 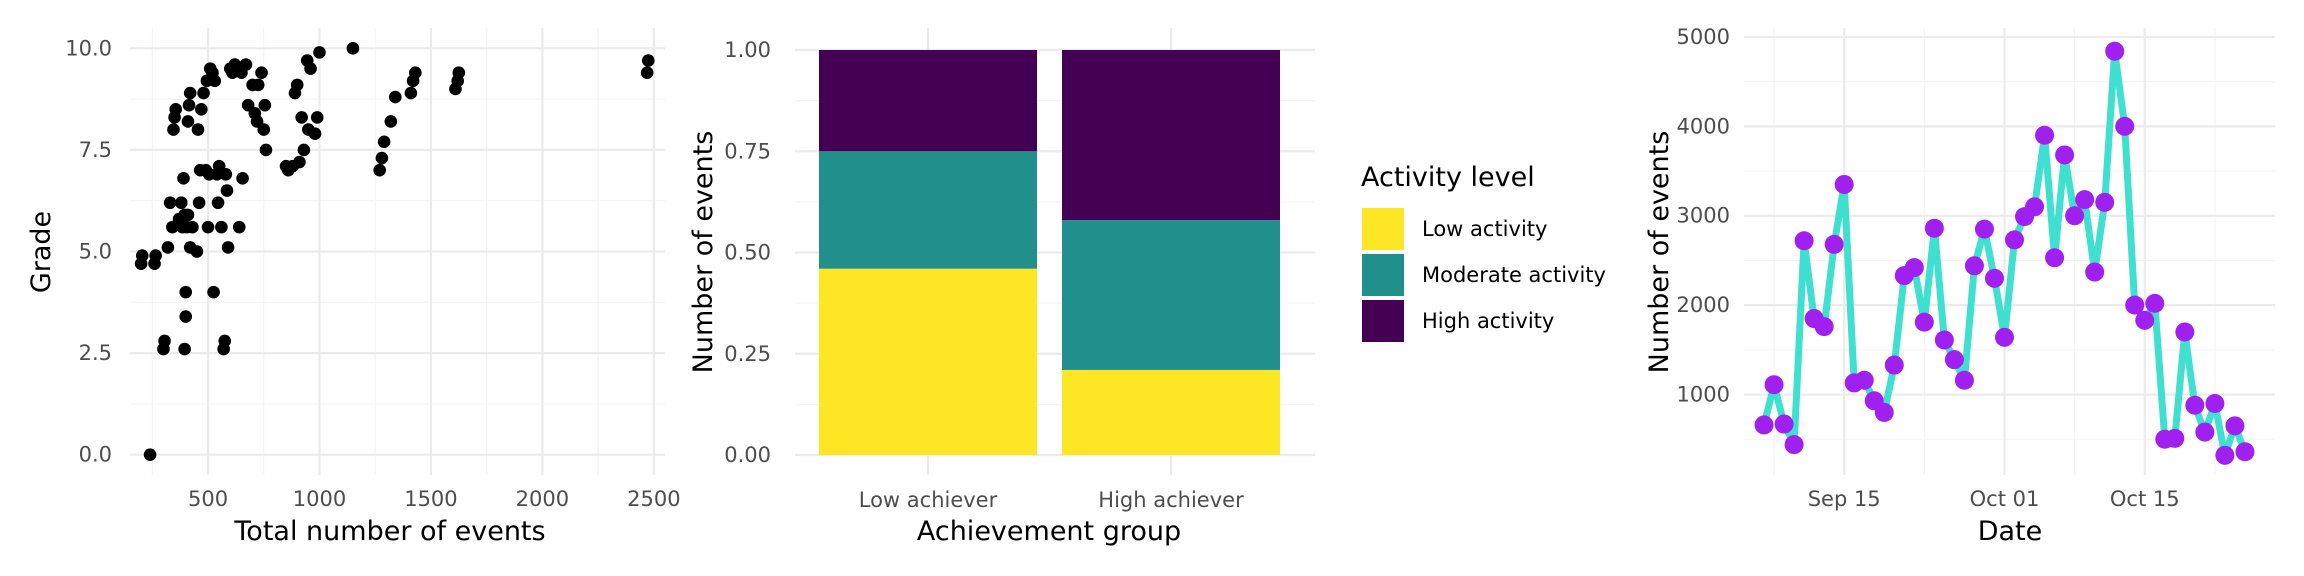 What do you see at coordinates (95, 252) in the screenshot?
I see `scatter-y-tick-label: 5.0` at bounding box center [95, 252].